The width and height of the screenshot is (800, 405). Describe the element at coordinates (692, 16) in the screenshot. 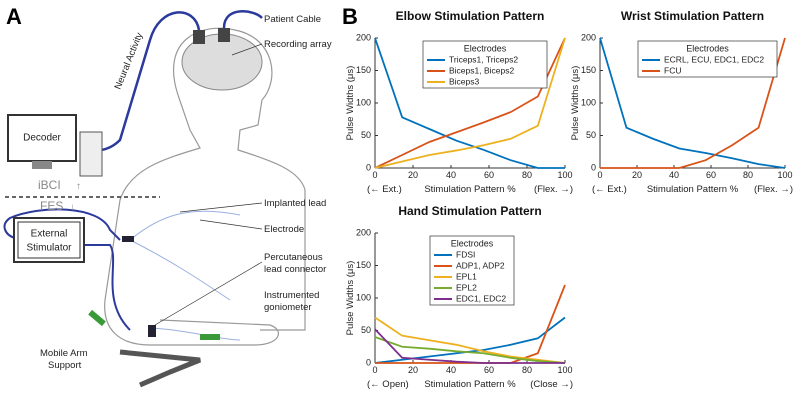

I see `chart-title: Wrist Stimulation Pattern` at that location.